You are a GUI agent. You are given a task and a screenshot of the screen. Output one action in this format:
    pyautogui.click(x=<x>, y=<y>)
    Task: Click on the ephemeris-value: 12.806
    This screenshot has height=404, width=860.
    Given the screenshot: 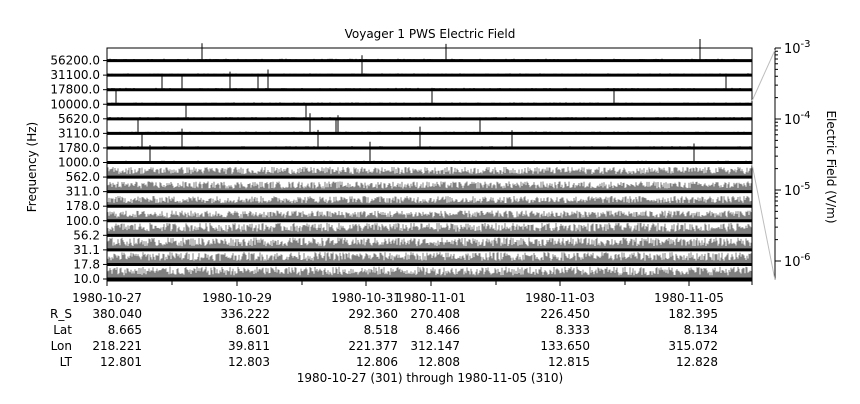 What is the action you would take?
    pyautogui.click(x=377, y=362)
    